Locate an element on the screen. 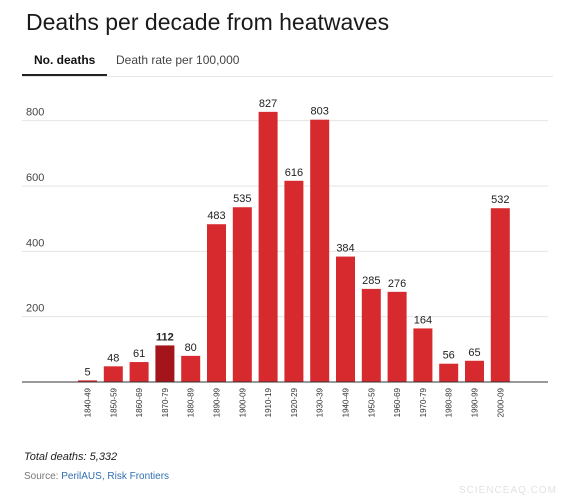 Image resolution: width=575 pixels, height=502 pixels. tab-divider is located at coordinates (287, 76).